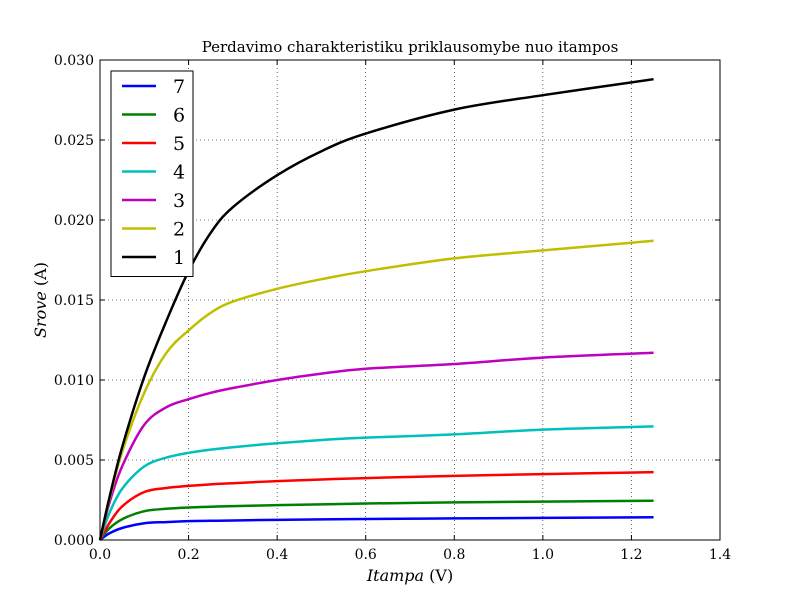 The height and width of the screenshot is (600, 800). I want to click on y-axis-title-unit: (A), so click(40, 276).